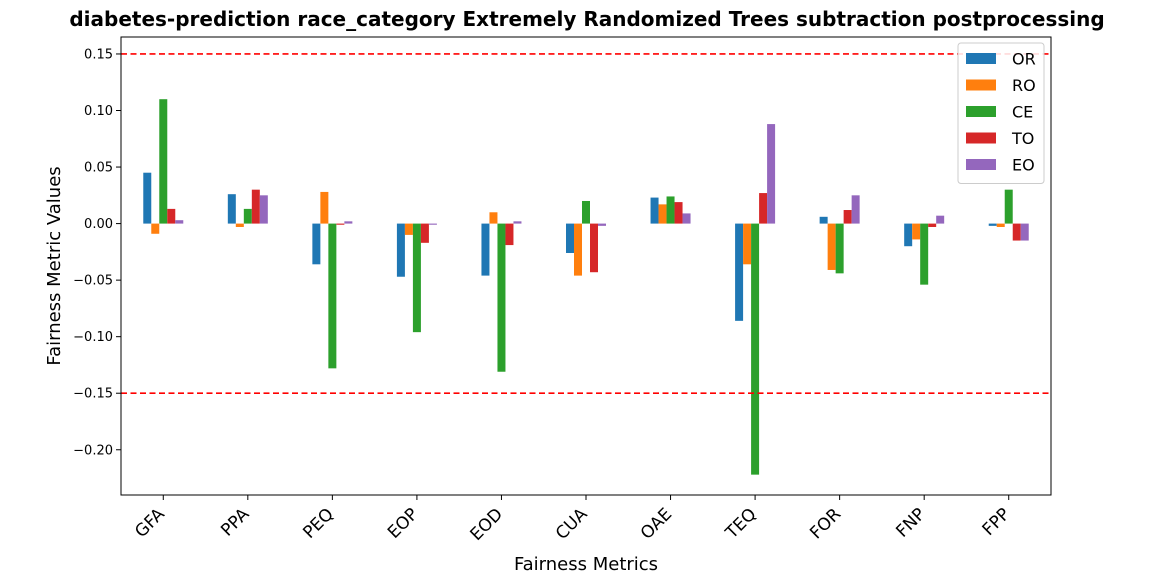  Describe the element at coordinates (150, 523) in the screenshot. I see `x-tick-label-gfa: GFA` at that location.